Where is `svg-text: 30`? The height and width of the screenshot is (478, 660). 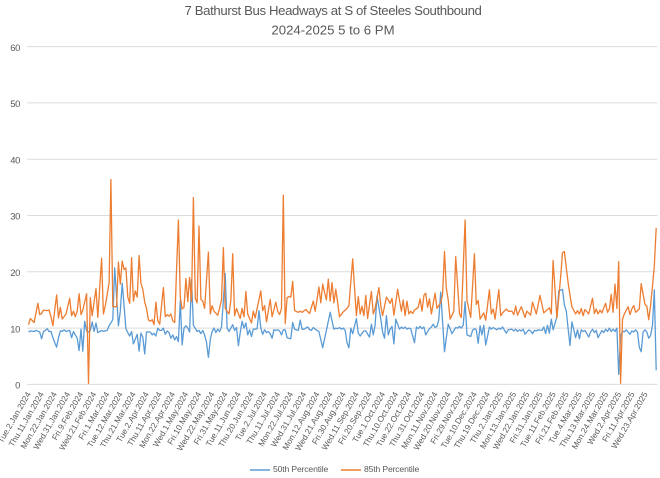 svg-text: 30 is located at coordinates (15, 217).